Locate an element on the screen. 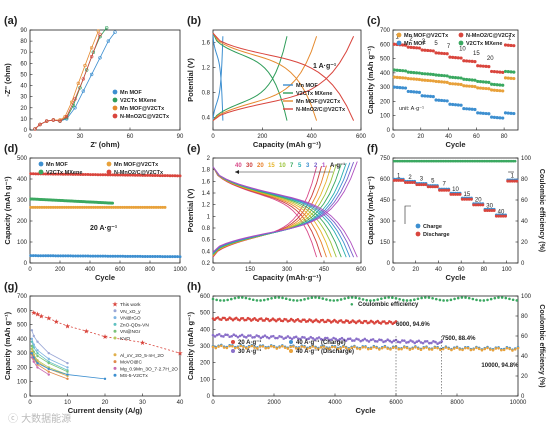 Image resolution: width=554 pixels, height=428 pixels. rate-label: 30 is located at coordinates (489, 207).